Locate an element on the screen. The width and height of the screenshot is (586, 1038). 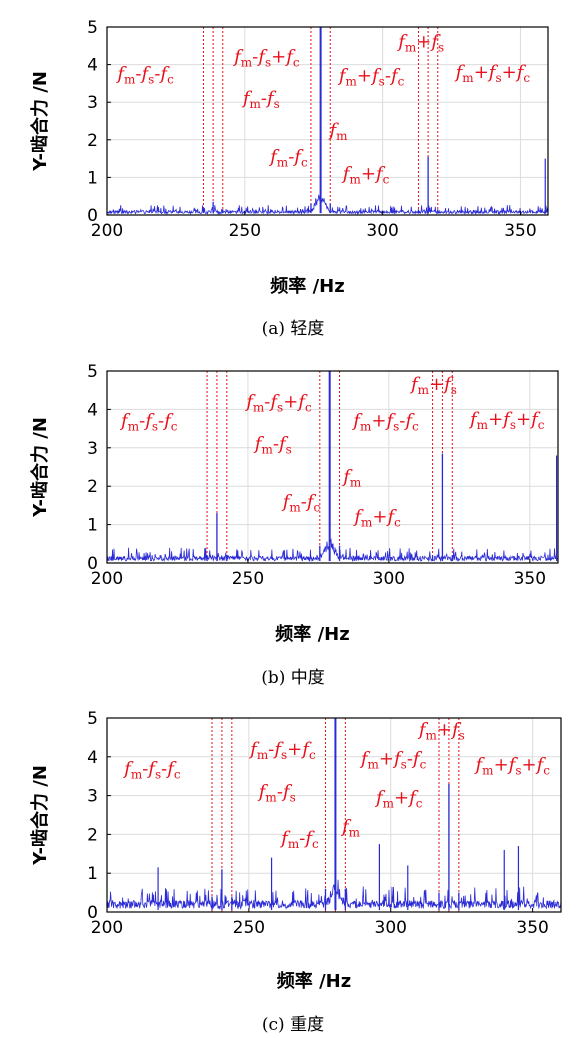
annotation-label: fm is located at coordinates (337, 131).